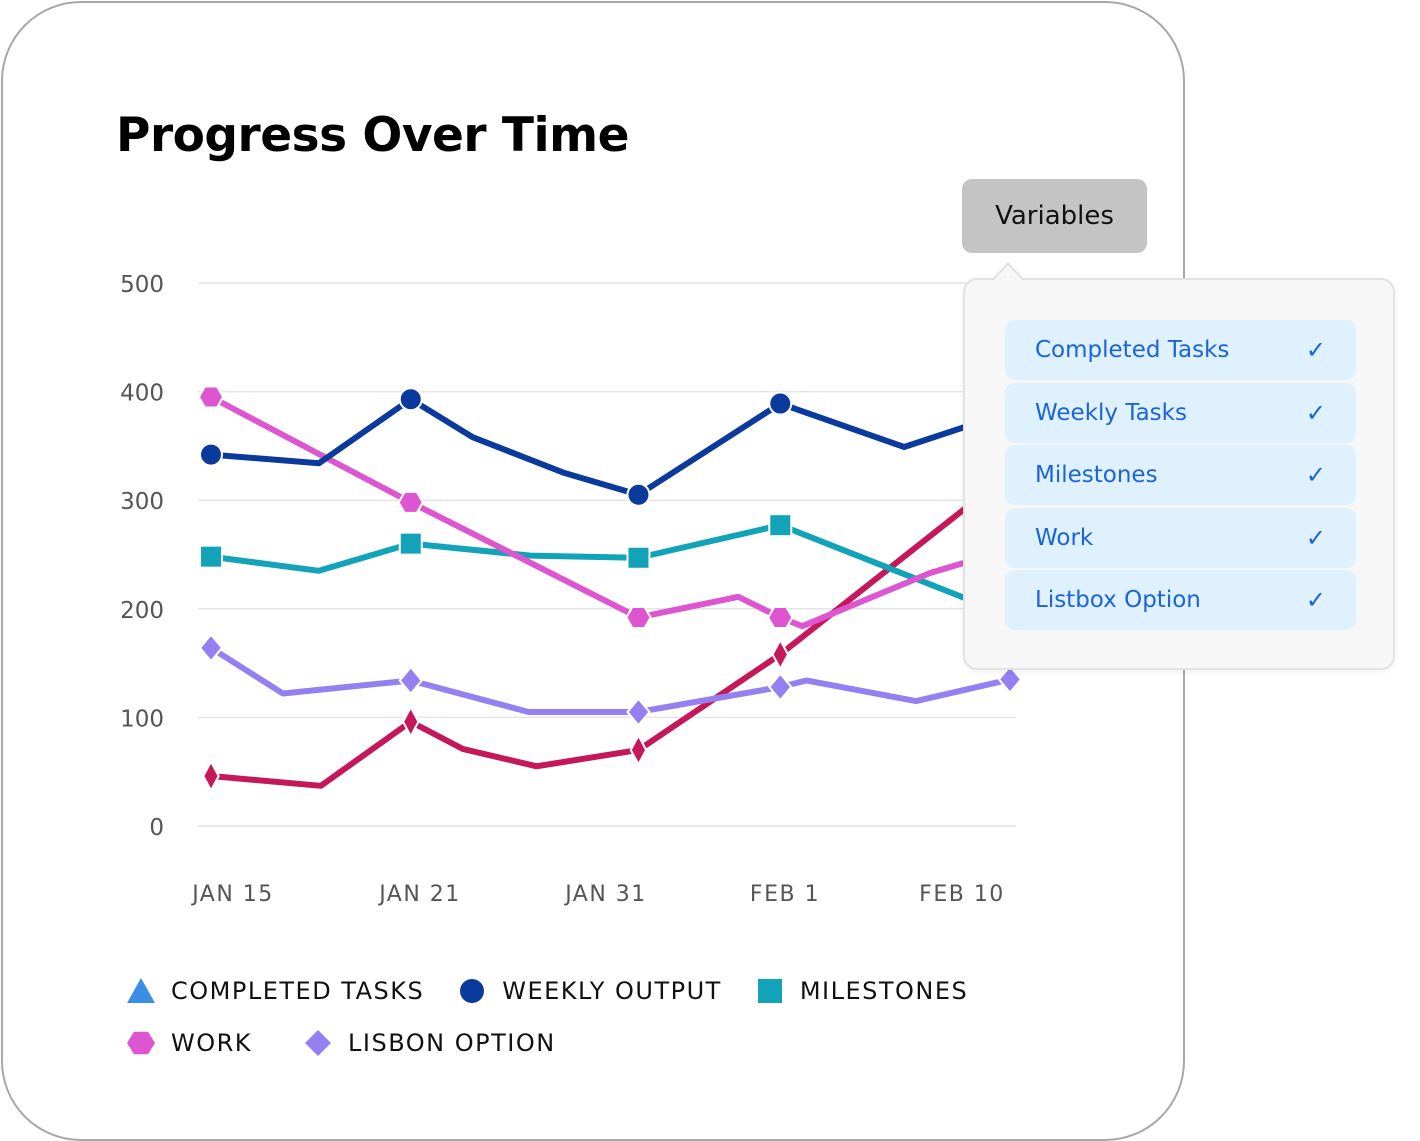 This screenshot has width=1420, height=1141. What do you see at coordinates (212, 1043) in the screenshot?
I see `legend-label: WORK` at bounding box center [212, 1043].